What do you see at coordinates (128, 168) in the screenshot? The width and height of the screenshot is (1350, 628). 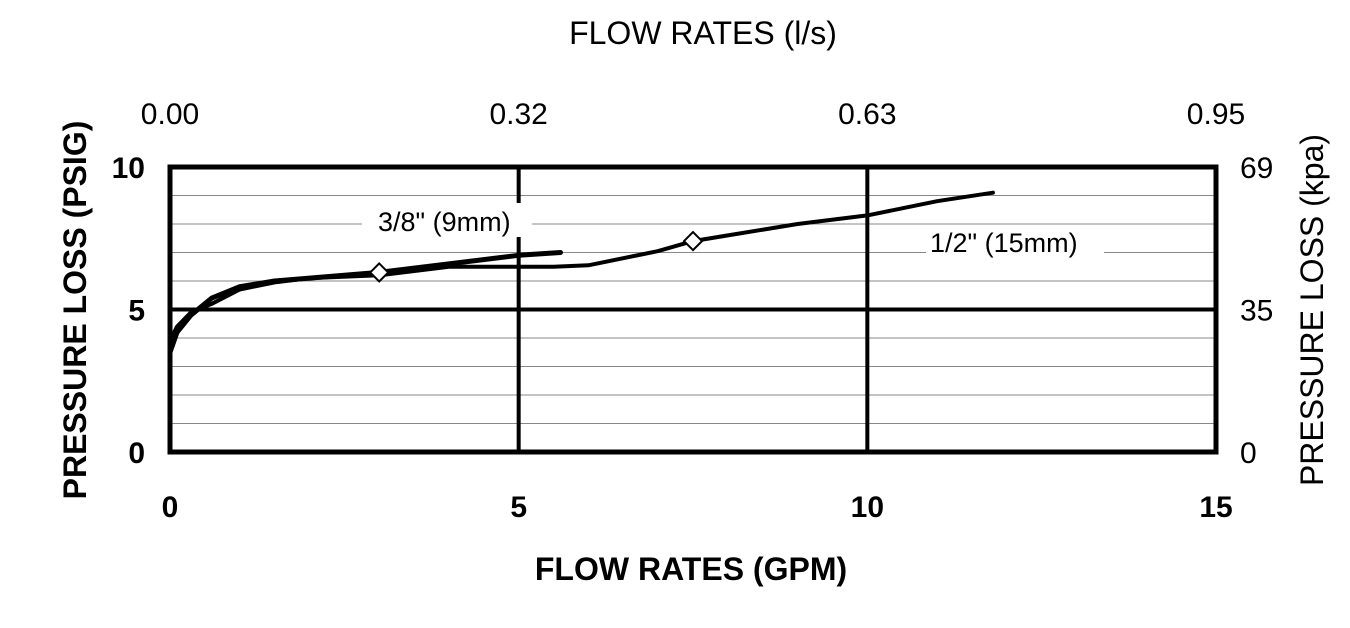 I see `y-tick-label: 10` at bounding box center [128, 168].